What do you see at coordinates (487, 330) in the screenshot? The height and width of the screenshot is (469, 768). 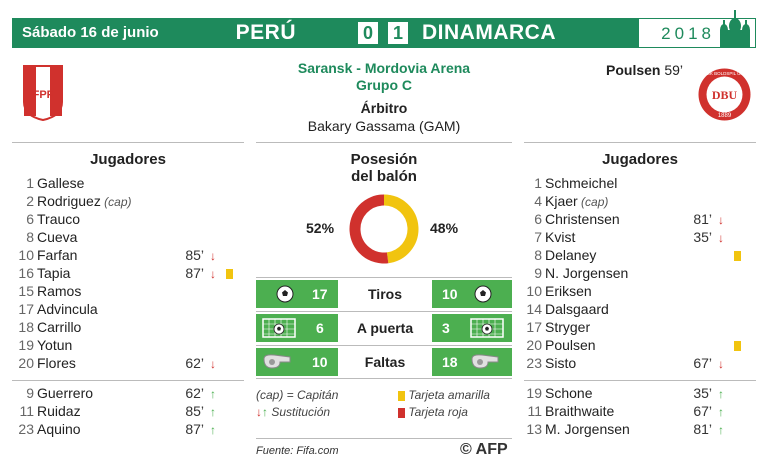 I see `goal-icon` at bounding box center [487, 330].